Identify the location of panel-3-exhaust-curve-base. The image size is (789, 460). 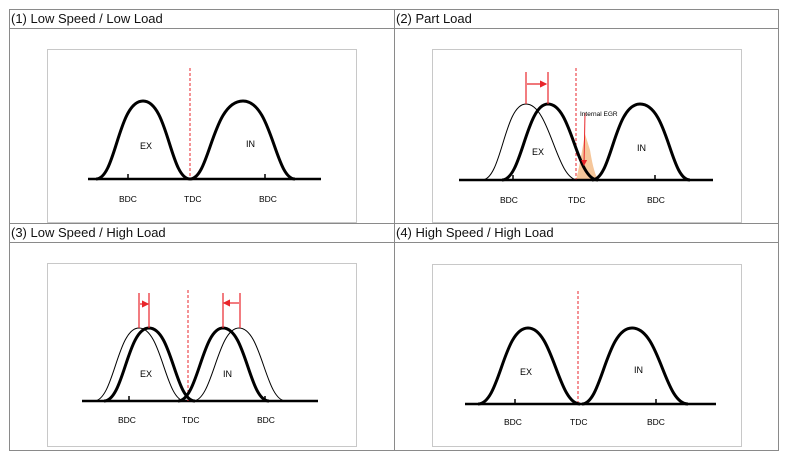
(139, 364).